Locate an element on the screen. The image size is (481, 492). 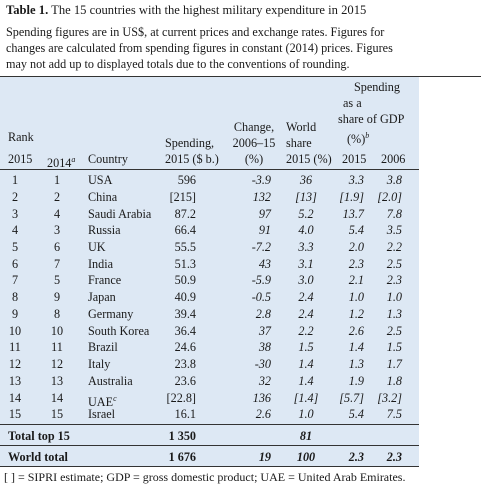
rank-2014-cell: 4 is located at coordinates (57, 213).